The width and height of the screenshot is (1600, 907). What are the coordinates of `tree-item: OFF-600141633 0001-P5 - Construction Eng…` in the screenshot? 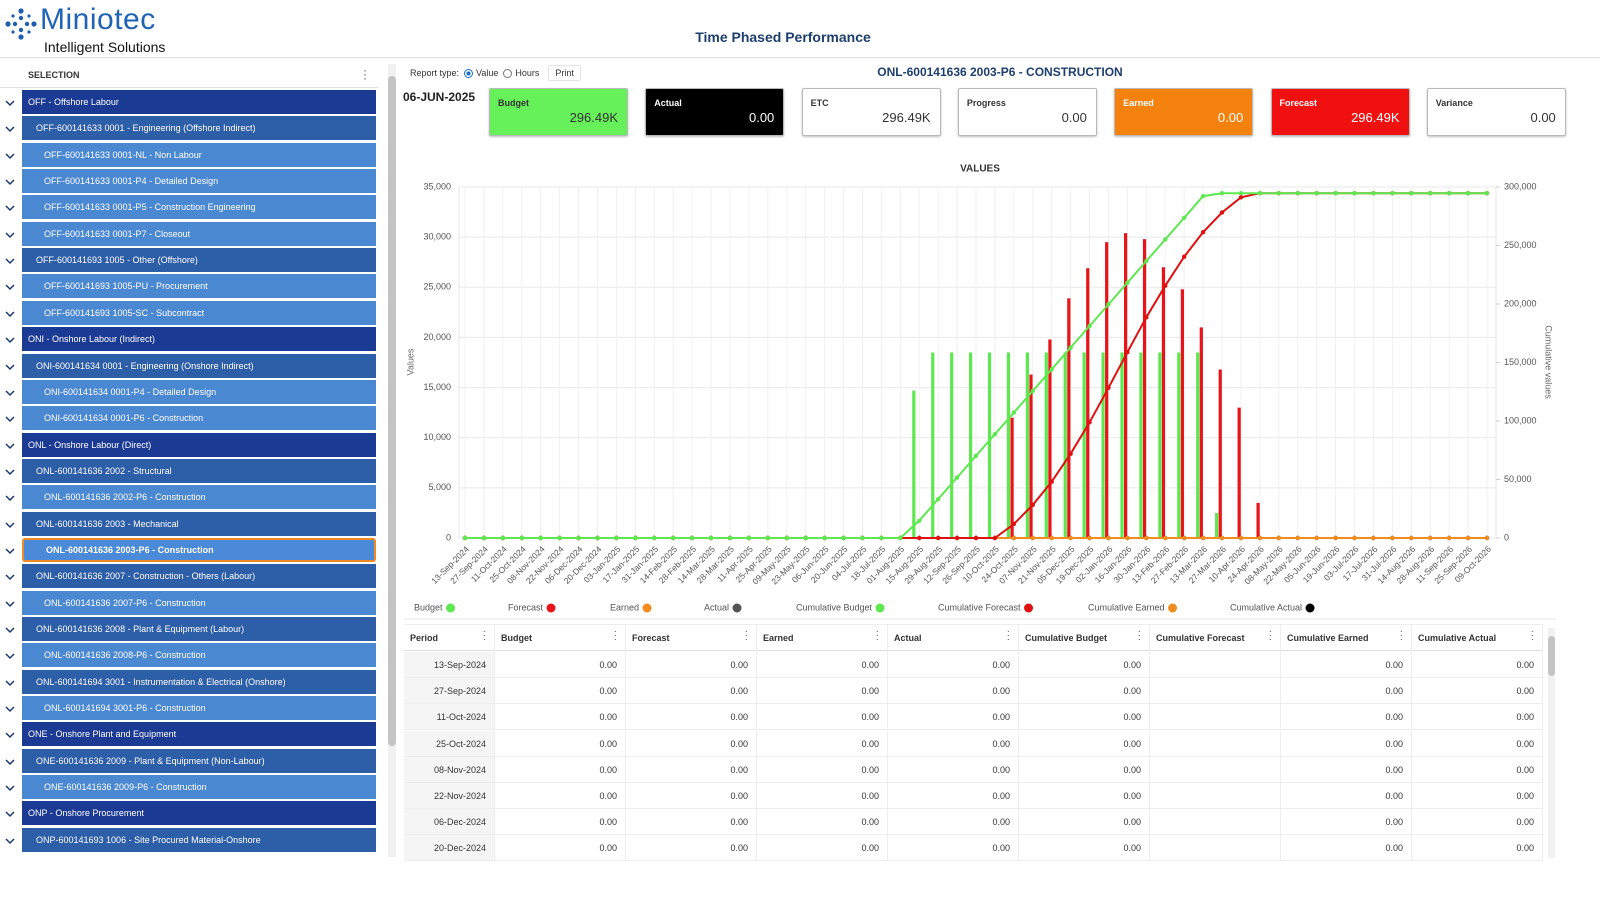 It's located at (199, 207).